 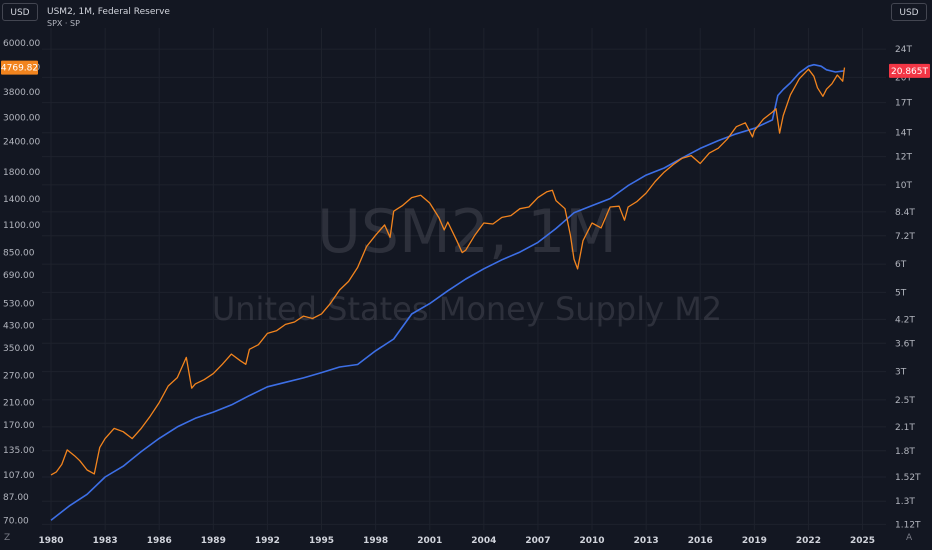 What do you see at coordinates (905, 237) in the screenshot?
I see `right-axis-tick-label: 7.2T` at bounding box center [905, 237].